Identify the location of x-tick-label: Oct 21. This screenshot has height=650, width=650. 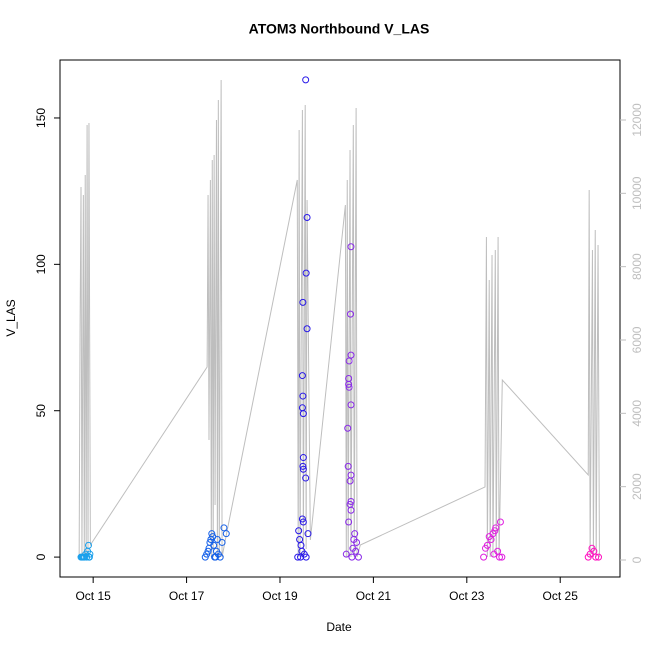
(374, 596).